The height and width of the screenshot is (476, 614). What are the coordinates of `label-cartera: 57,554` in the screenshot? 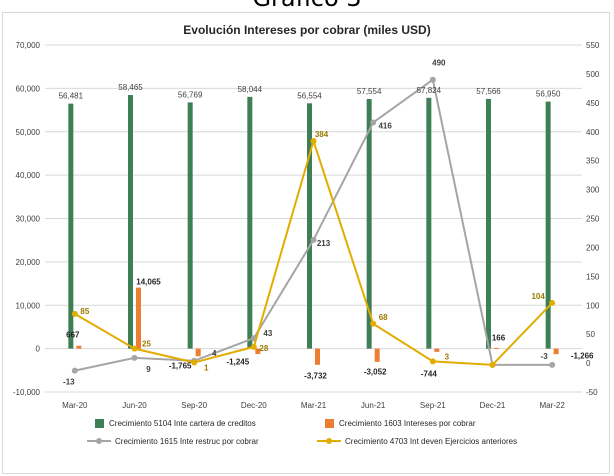 It's located at (369, 91).